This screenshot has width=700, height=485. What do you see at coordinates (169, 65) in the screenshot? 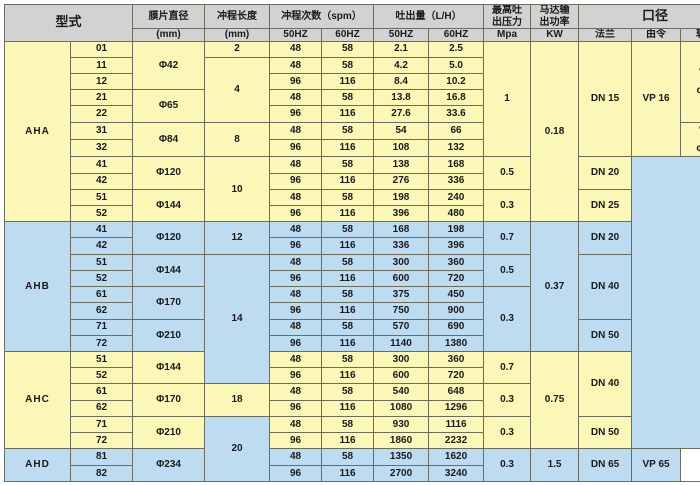
I see `diaphragm-diameter-value: Φ42` at bounding box center [169, 65].